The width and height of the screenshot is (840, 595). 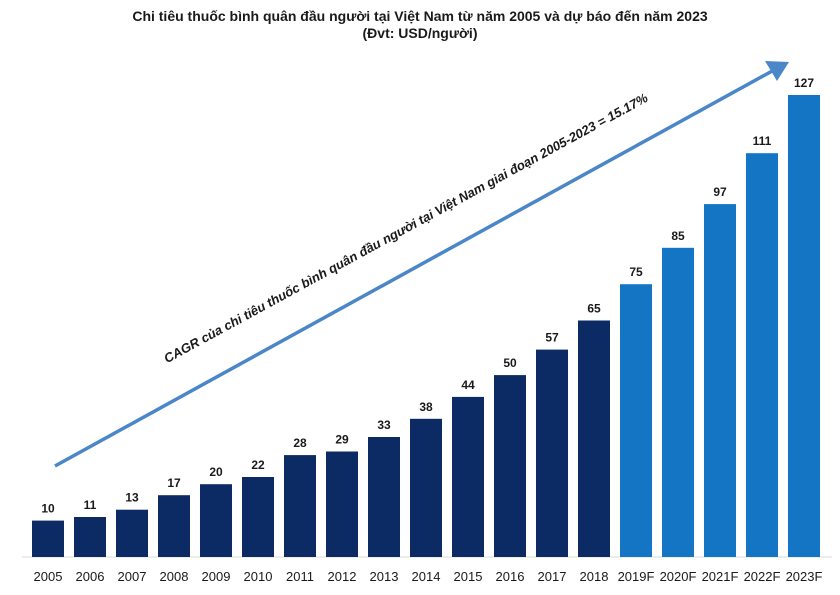 I want to click on data-label-2012: 29, so click(x=342, y=440).